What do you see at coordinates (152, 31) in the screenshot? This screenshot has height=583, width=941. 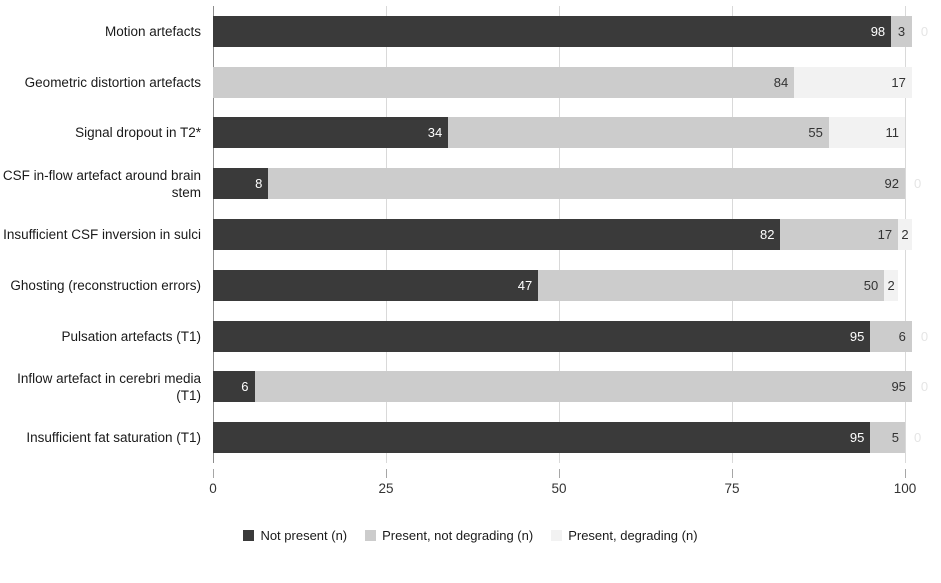 I see `category-label: Motion artefacts` at bounding box center [152, 31].